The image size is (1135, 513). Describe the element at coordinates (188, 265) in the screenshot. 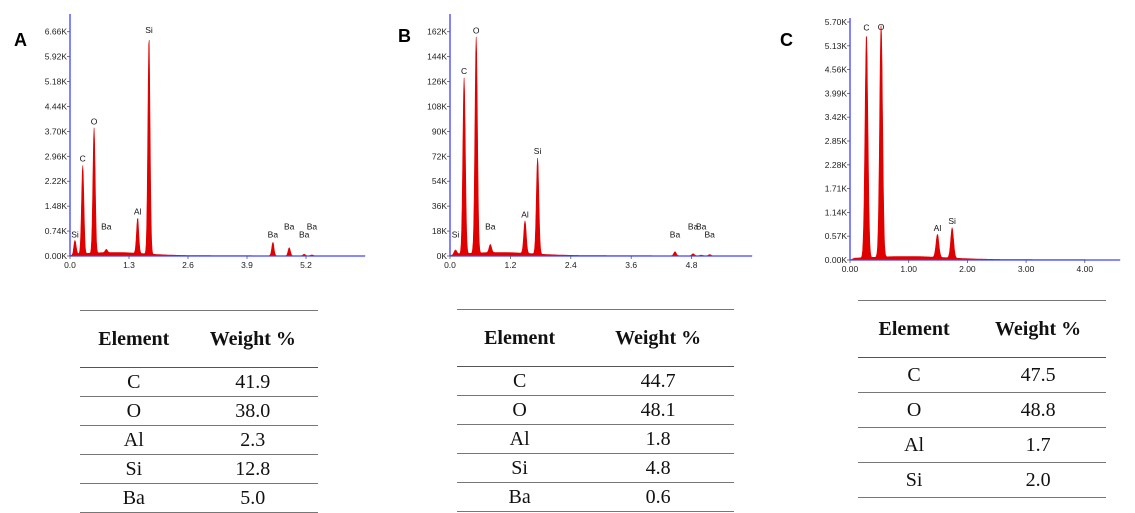

I see `x-tick-label: 2.6` at that location.